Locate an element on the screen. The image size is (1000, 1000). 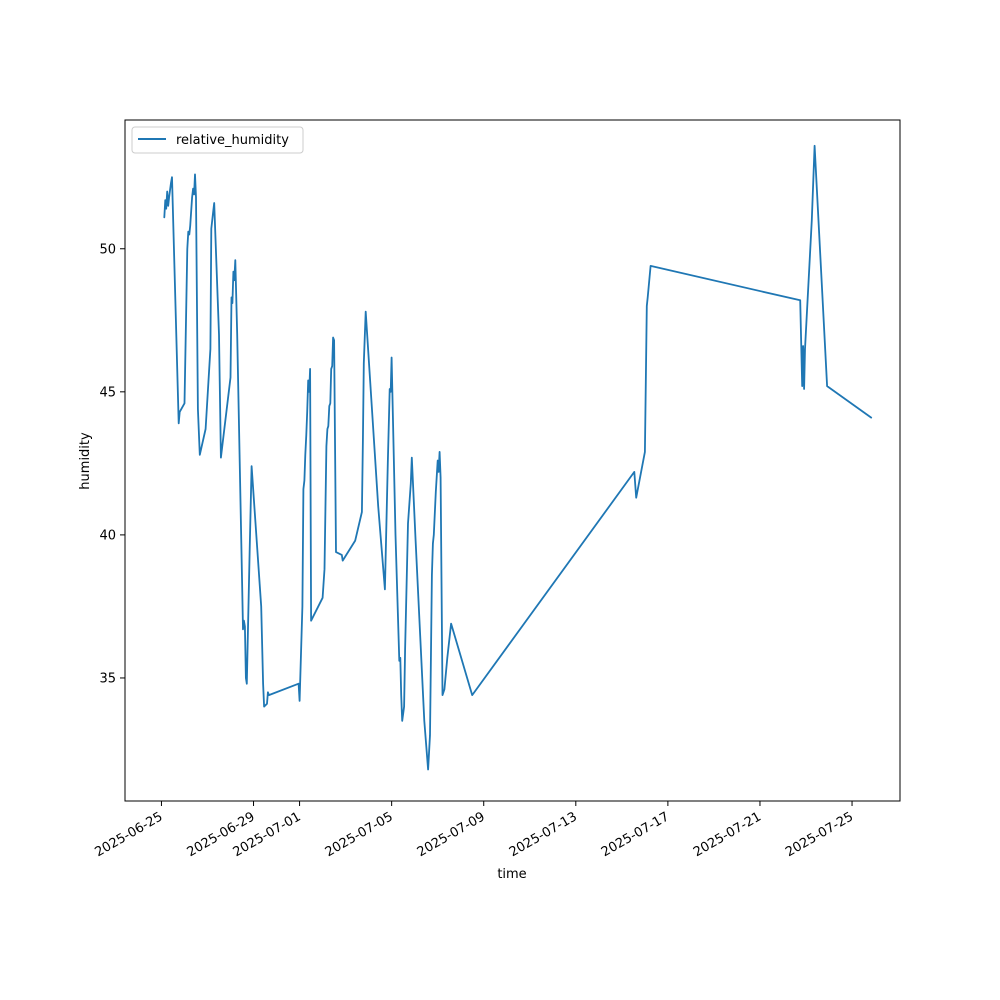
y-tick-label: 50 is located at coordinates (107, 249).